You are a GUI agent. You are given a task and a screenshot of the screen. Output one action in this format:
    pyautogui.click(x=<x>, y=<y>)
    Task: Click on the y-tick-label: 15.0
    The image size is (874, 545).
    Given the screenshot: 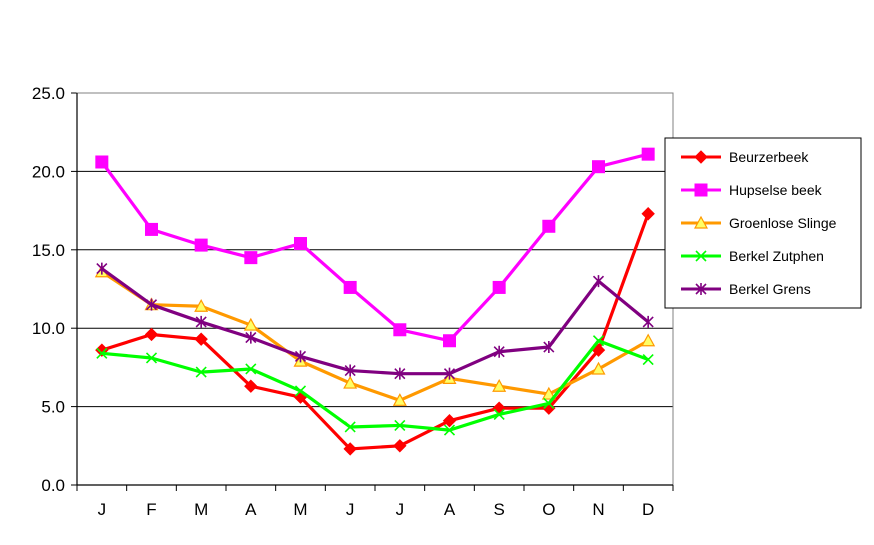 What is the action you would take?
    pyautogui.click(x=48, y=250)
    